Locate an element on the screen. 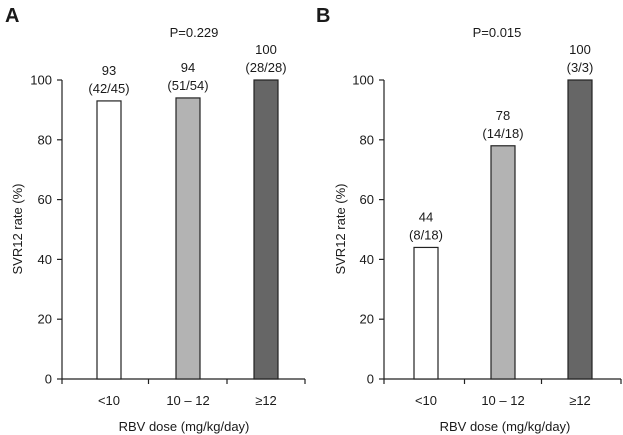 This screenshot has width=623, height=435. bar-value-label: 78 is located at coordinates (503, 115).